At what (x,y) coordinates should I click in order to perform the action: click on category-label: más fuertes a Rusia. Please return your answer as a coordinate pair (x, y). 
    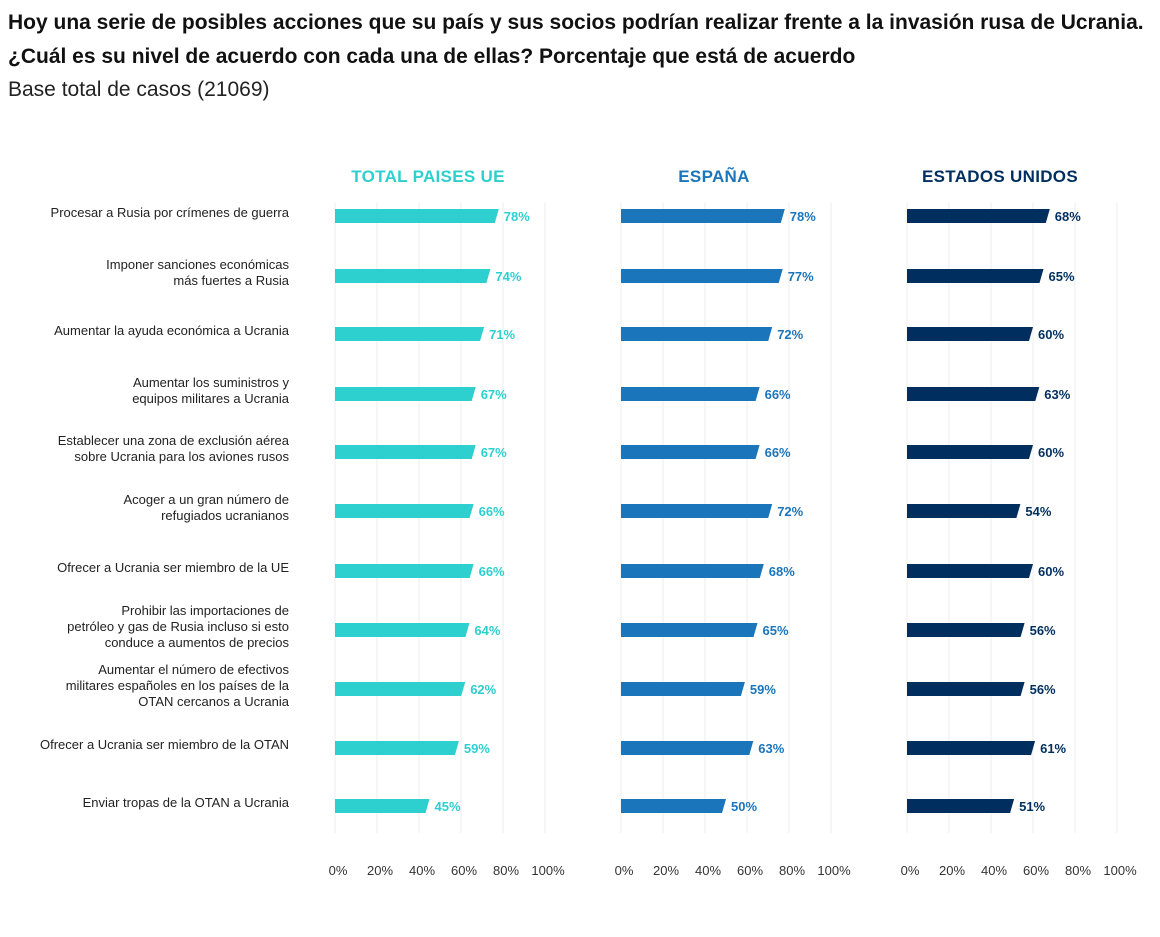
    Looking at the image, I should click on (231, 280).